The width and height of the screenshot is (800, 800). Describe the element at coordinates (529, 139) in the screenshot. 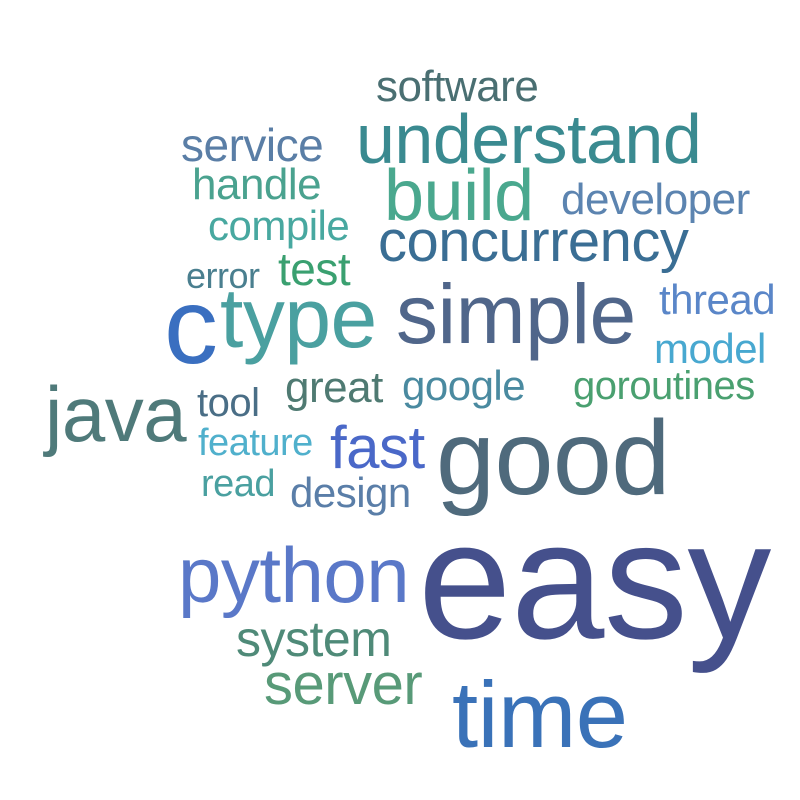

I see `word-understand: understand` at that location.